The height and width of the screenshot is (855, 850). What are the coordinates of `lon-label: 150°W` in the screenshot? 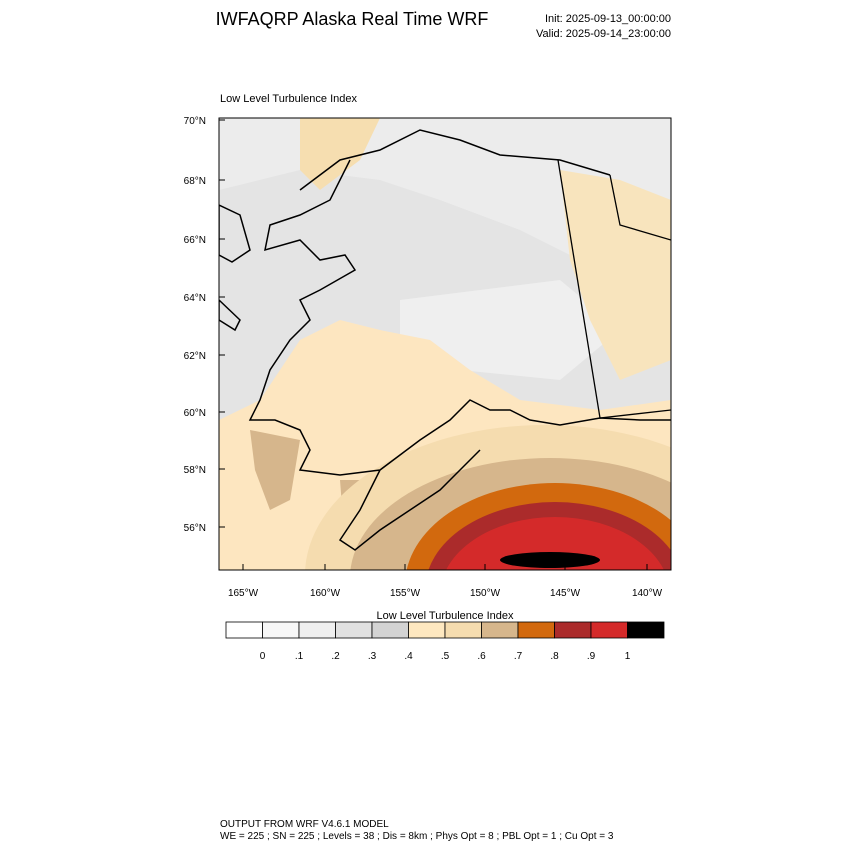 It's located at (485, 593).